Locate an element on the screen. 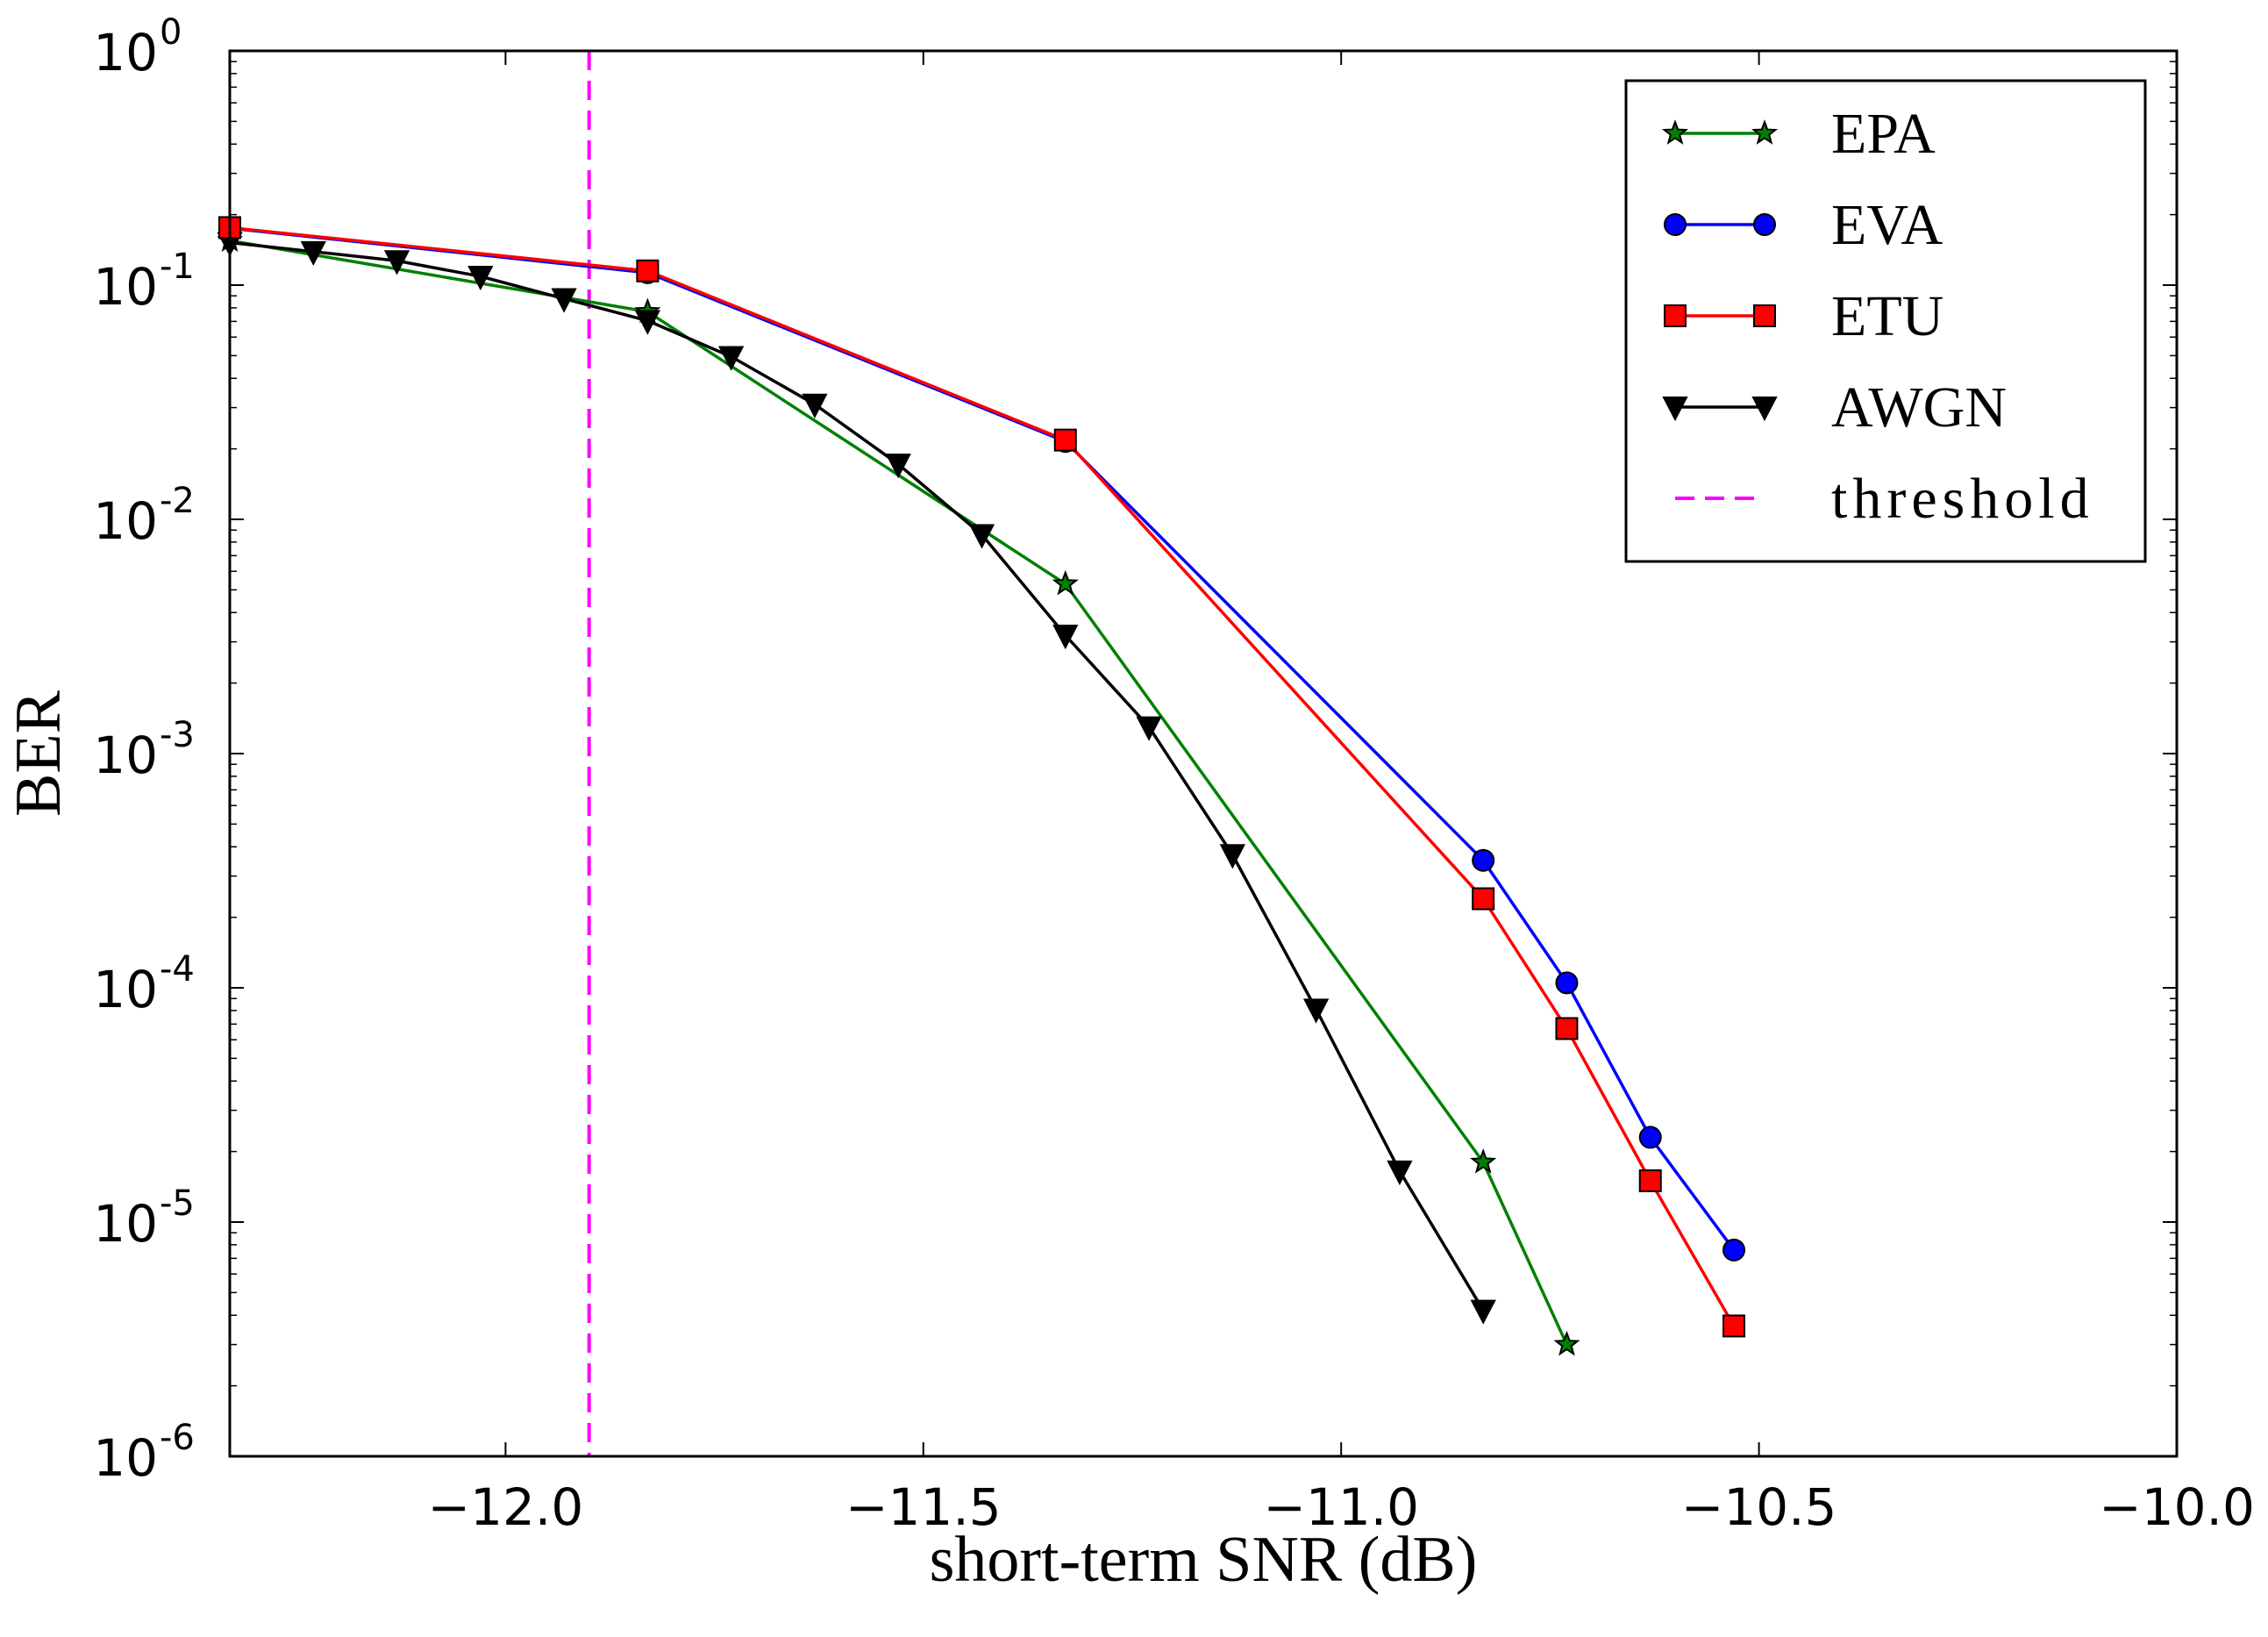 The image size is (2268, 1637). legend-item-threshold: threshold is located at coordinates (1884, 499).